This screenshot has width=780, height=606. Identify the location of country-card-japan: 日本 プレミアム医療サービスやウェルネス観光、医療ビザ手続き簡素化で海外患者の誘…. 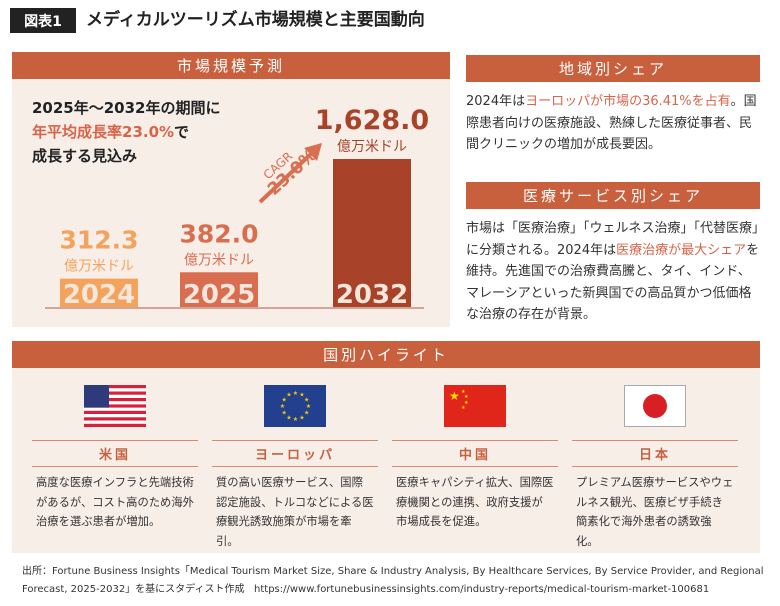
(655, 468).